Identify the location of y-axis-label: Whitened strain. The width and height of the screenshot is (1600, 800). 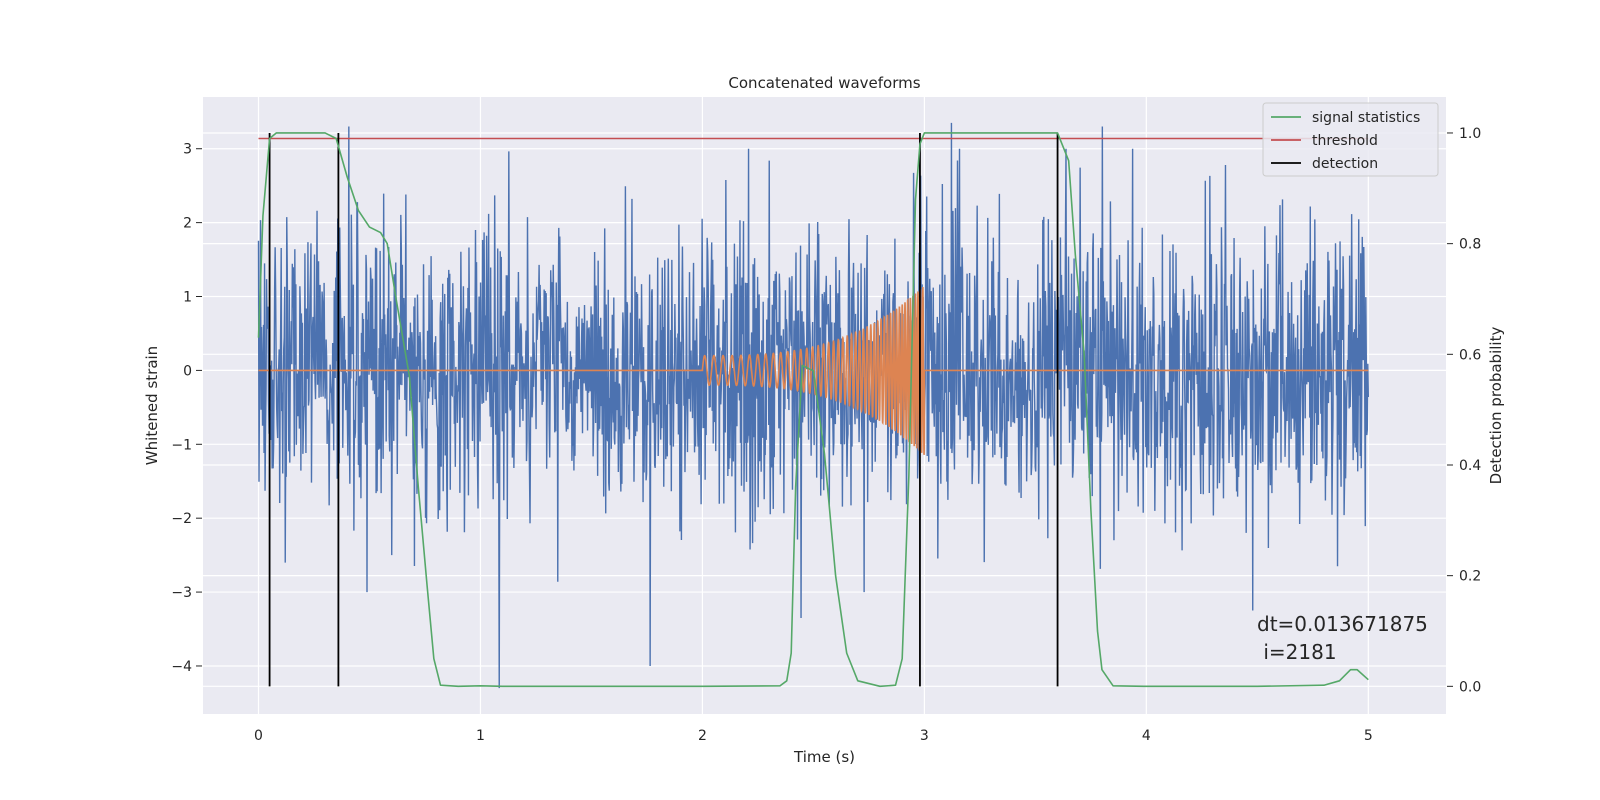
(152, 405).